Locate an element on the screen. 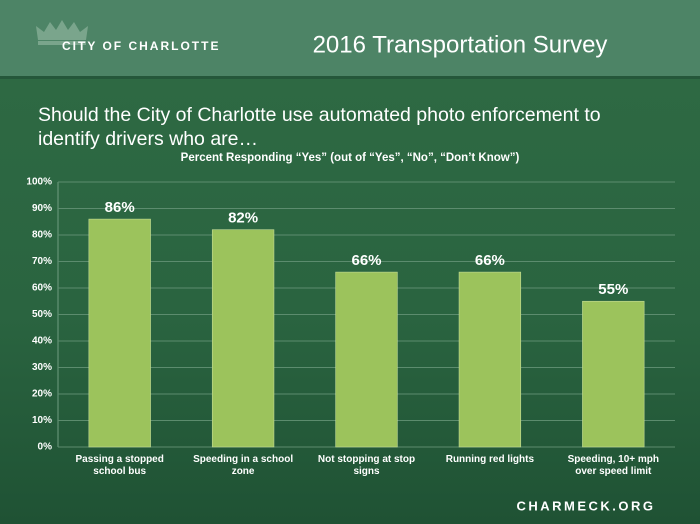 This screenshot has height=524, width=700. header-rule is located at coordinates (350, 77).